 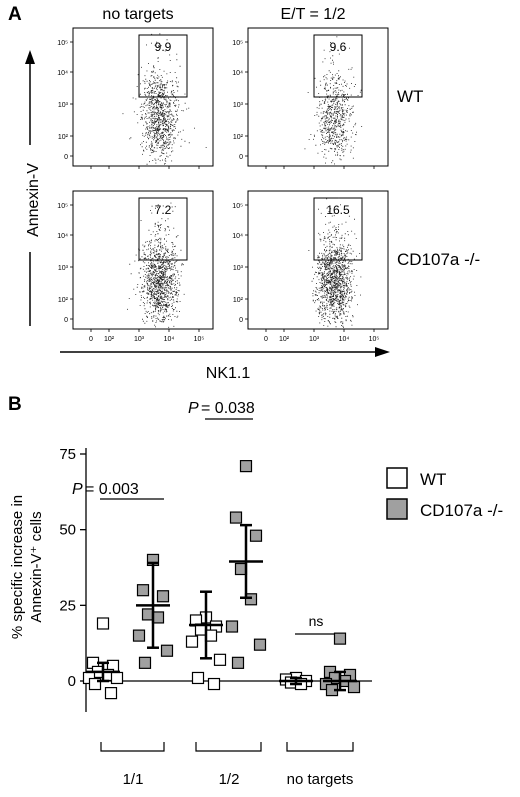 I want to click on panel-a-letter: A, so click(x=15, y=14).